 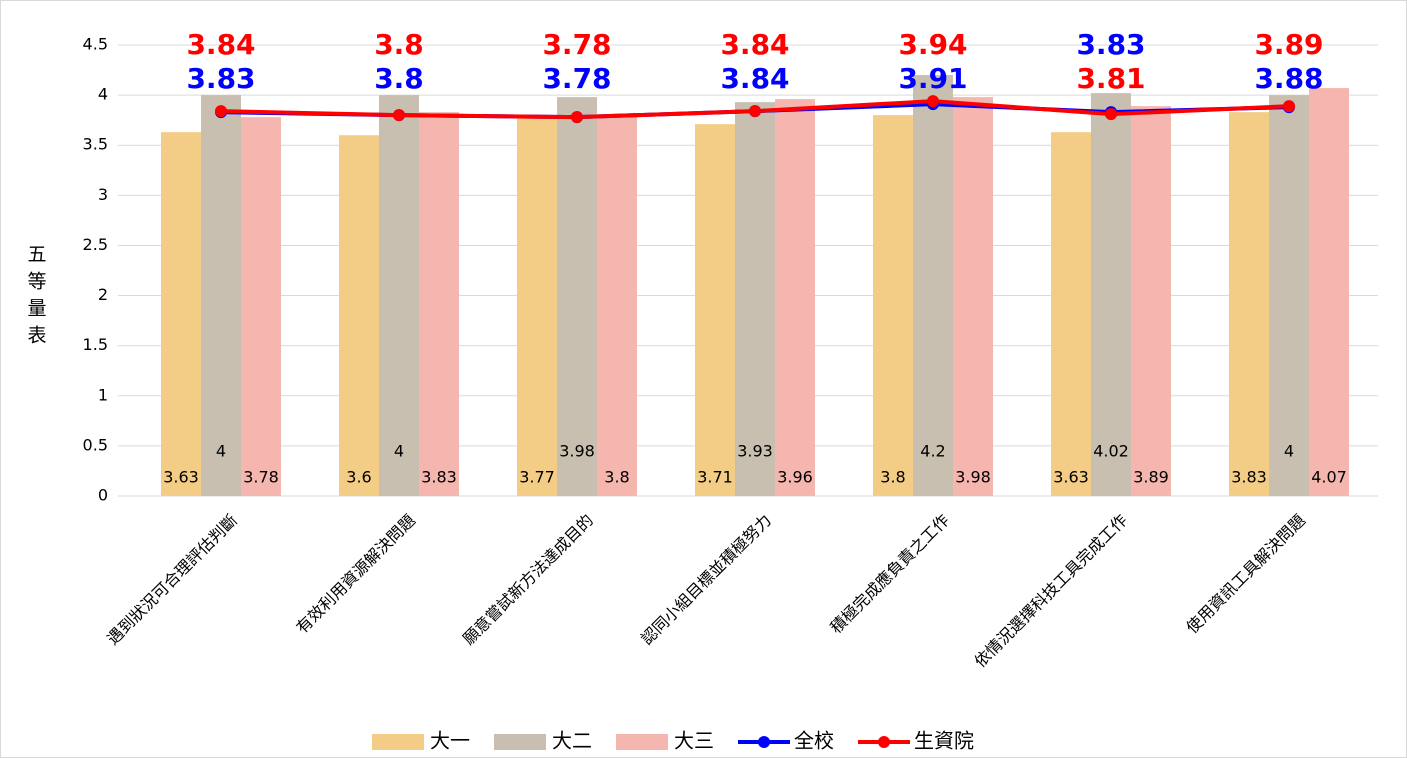 I want to click on bar-value-label: 4.2, so click(x=932, y=451).